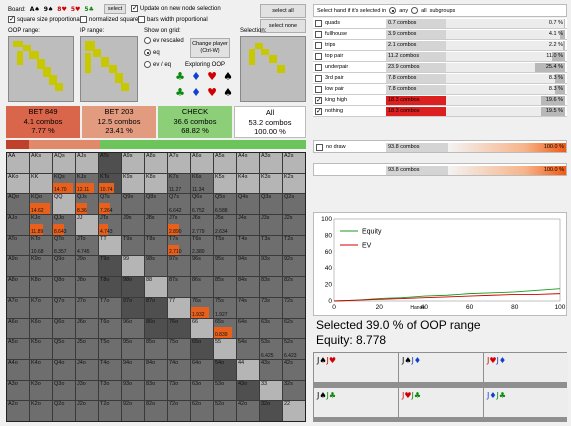 The height and width of the screenshot is (426, 571). I want to click on hand-cell-J5o: J5o, so click(87, 349).